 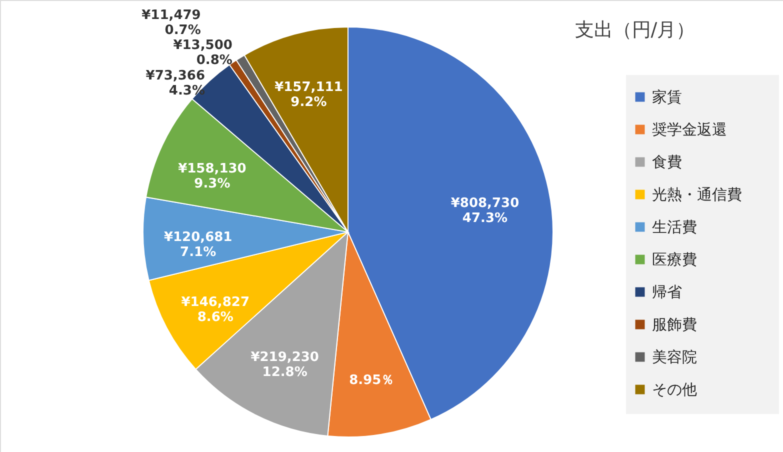 I want to click on data-label: ¥13,500 0.8%, so click(x=202, y=53).